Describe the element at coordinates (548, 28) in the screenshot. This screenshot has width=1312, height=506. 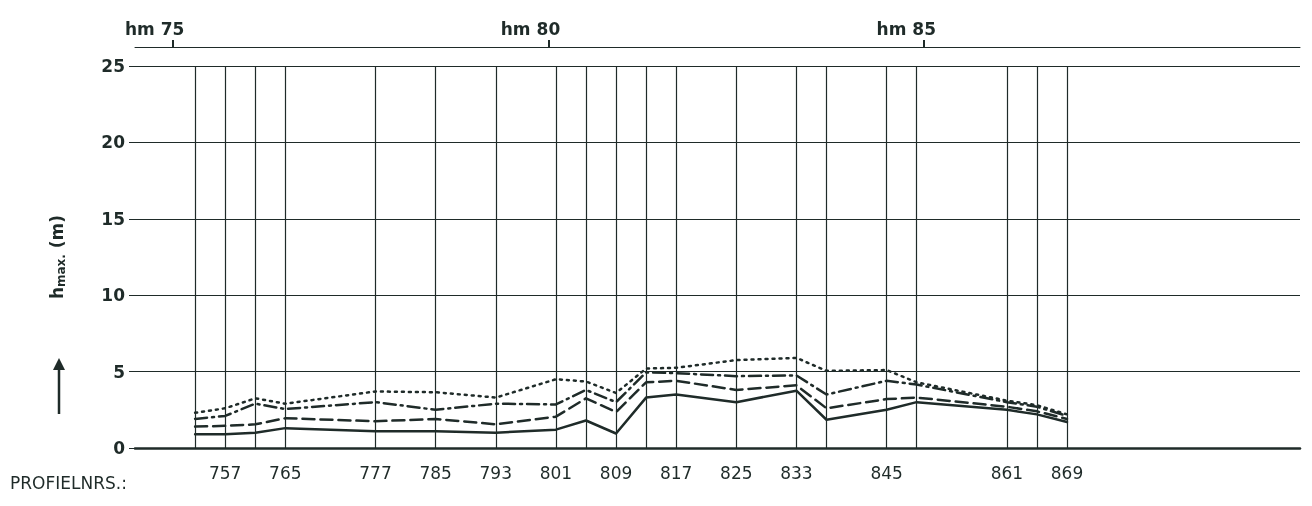
I see `x2-tick-label: 80` at that location.